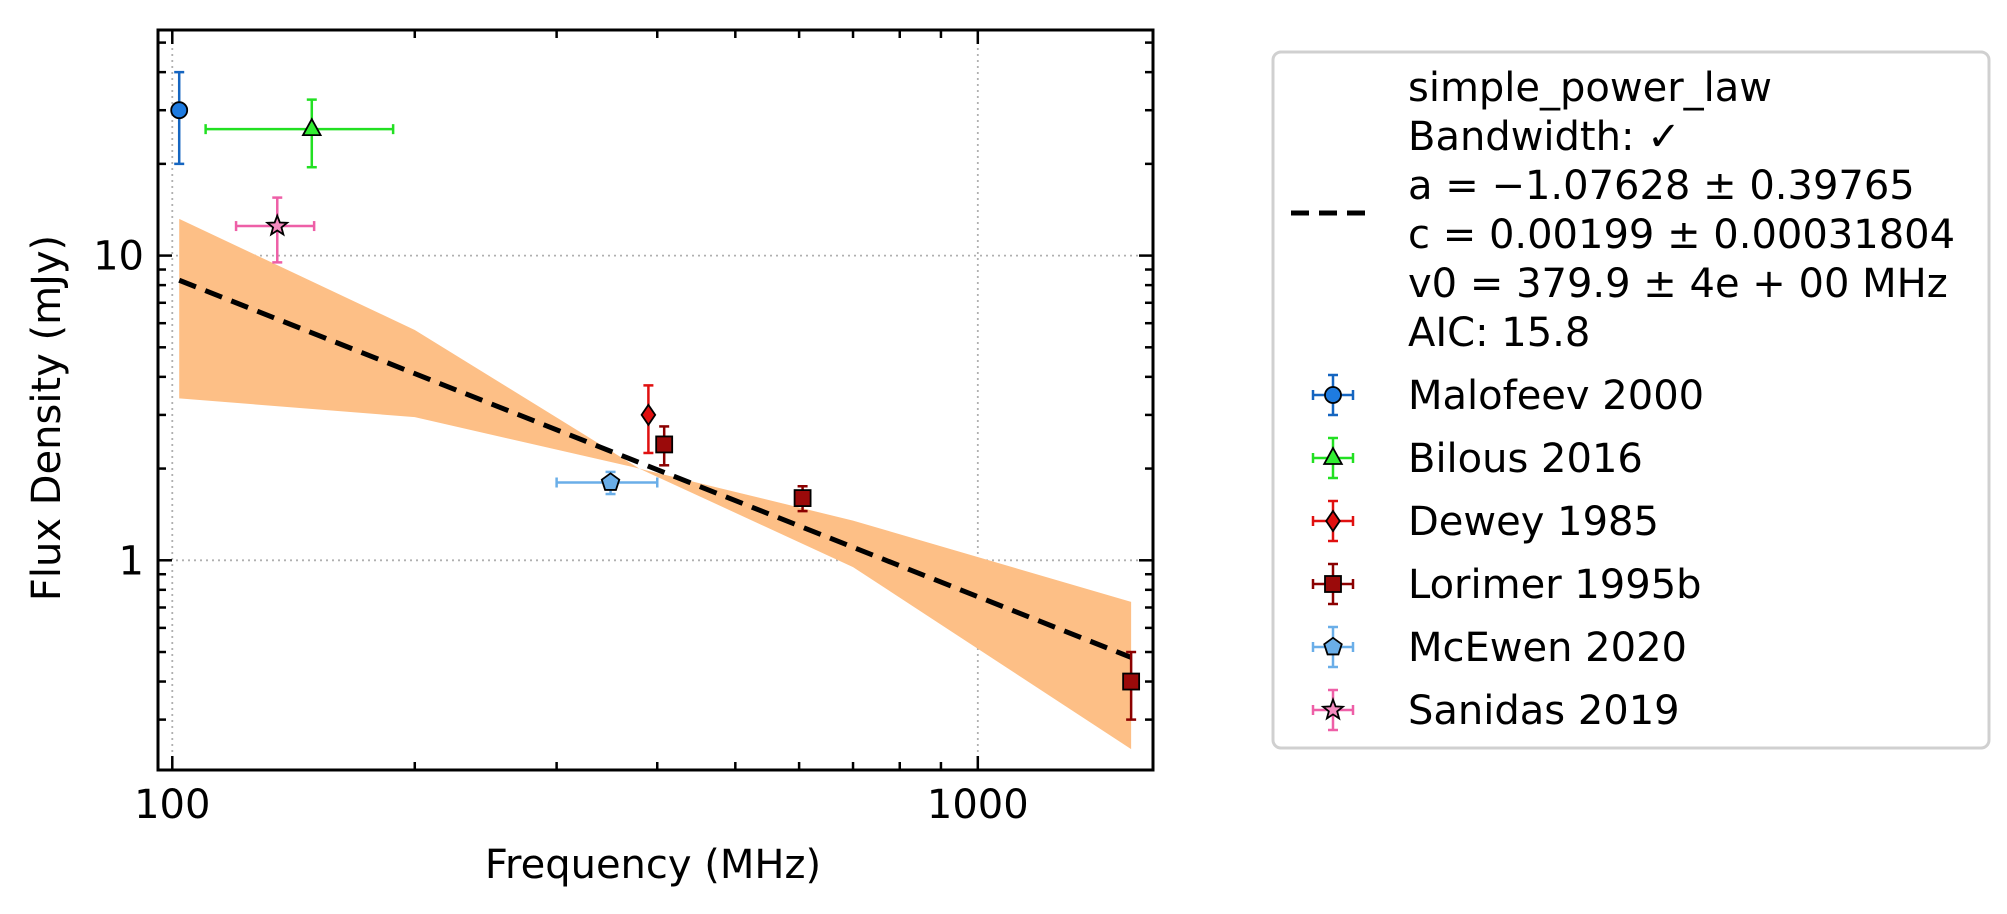 This screenshot has height=914, width=2007. I want to click on legend-item: McEwen 2020, so click(1499, 648).